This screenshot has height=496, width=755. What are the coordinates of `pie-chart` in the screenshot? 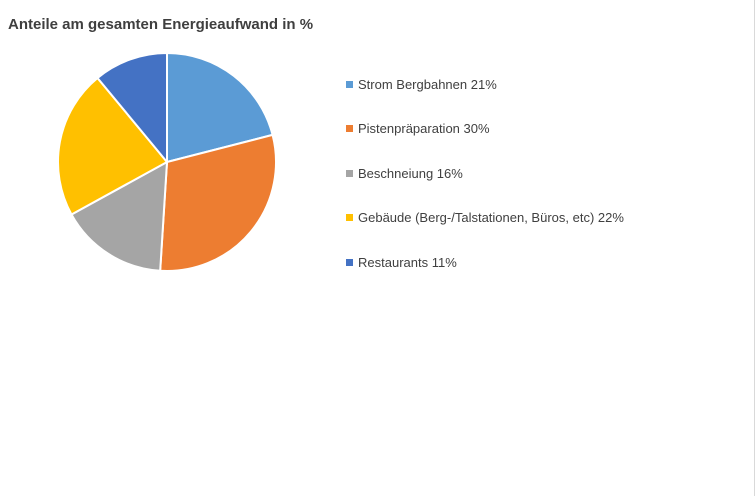 It's located at (167, 161).